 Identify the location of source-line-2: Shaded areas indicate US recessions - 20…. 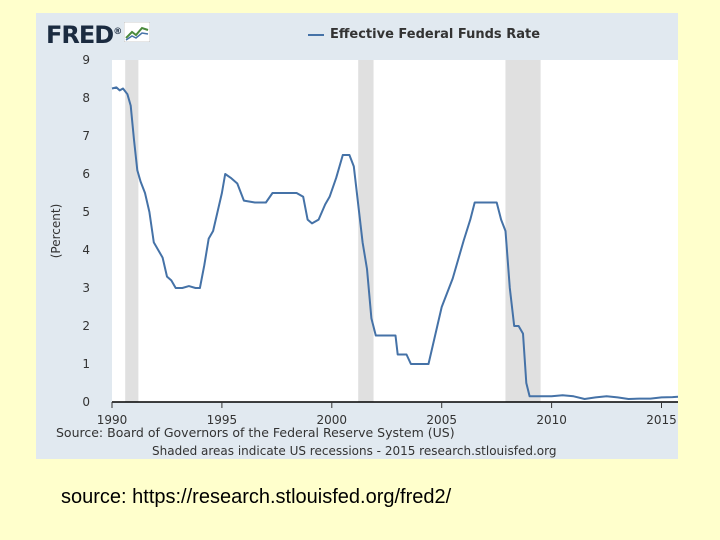
(354, 451).